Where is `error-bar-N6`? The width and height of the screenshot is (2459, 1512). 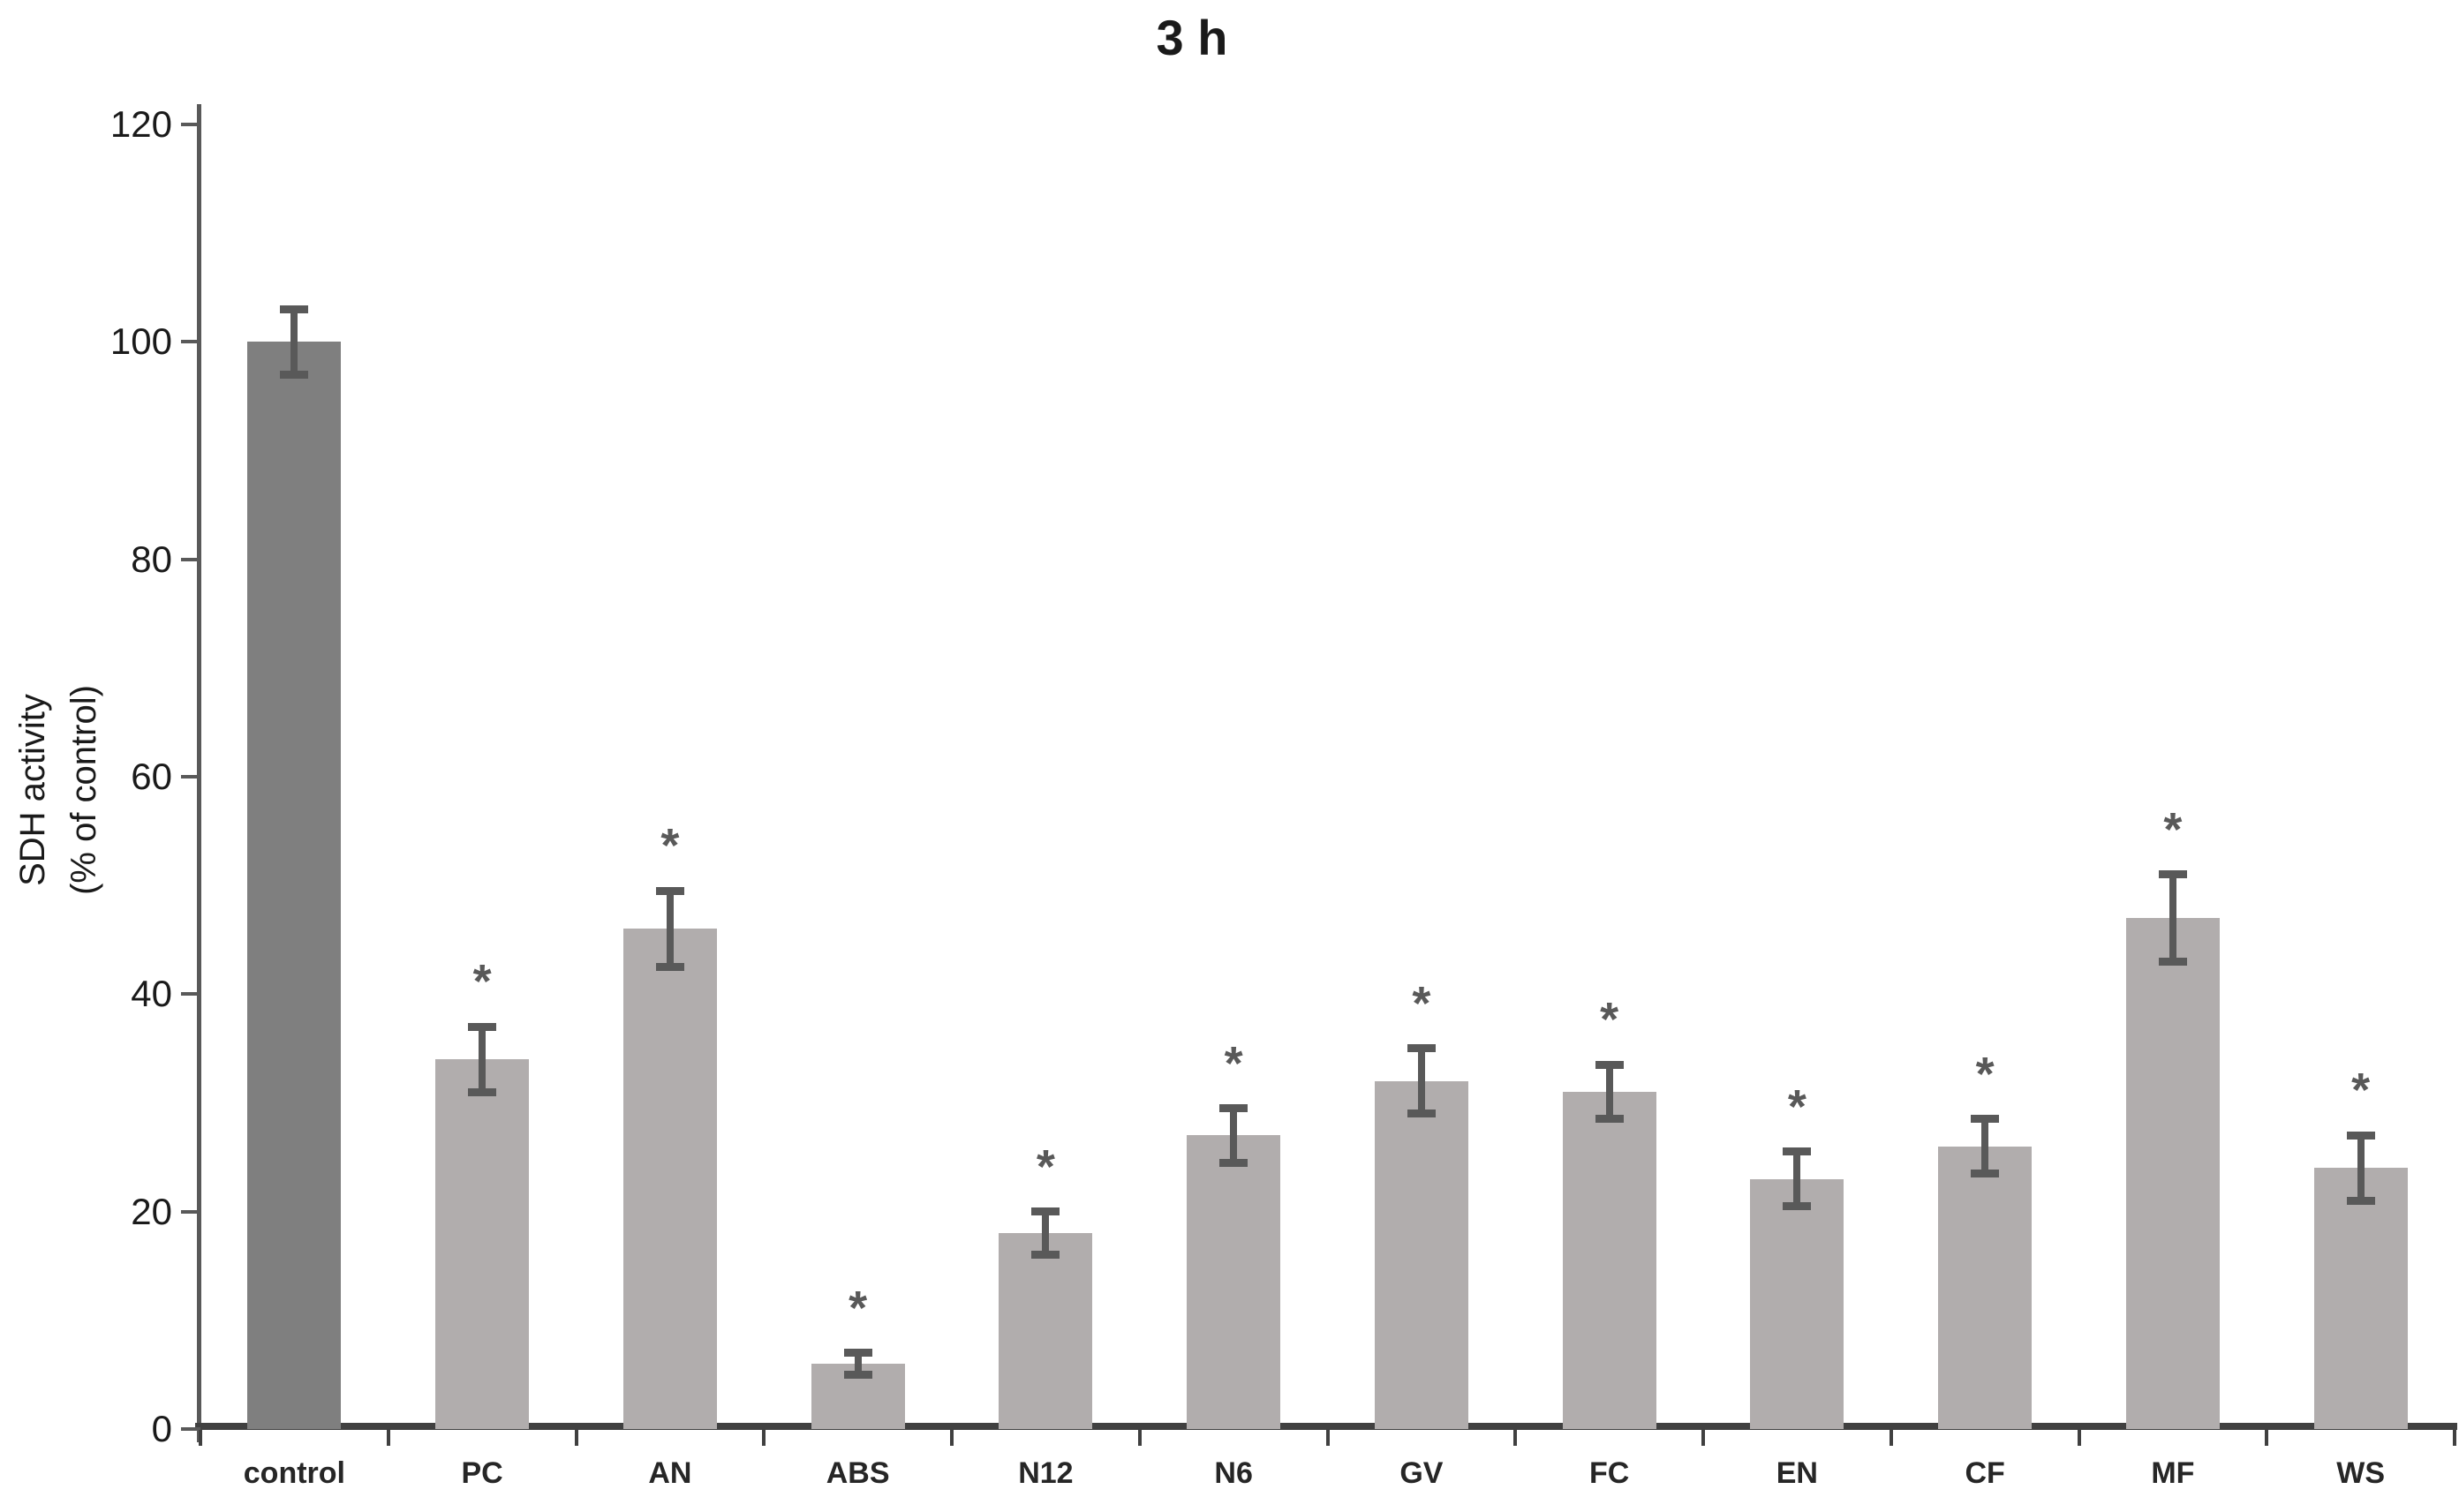 error-bar-N6 is located at coordinates (1234, 1135).